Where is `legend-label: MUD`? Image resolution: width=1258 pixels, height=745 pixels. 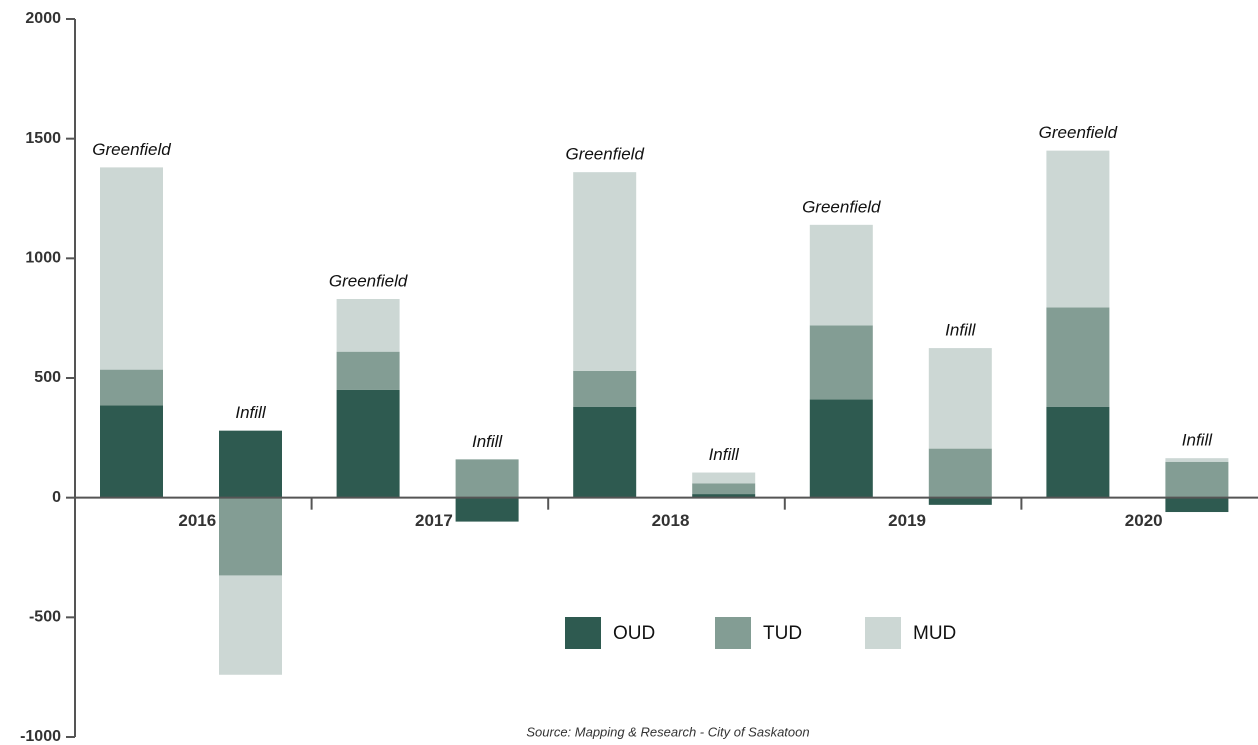 legend-label: MUD is located at coordinates (934, 633).